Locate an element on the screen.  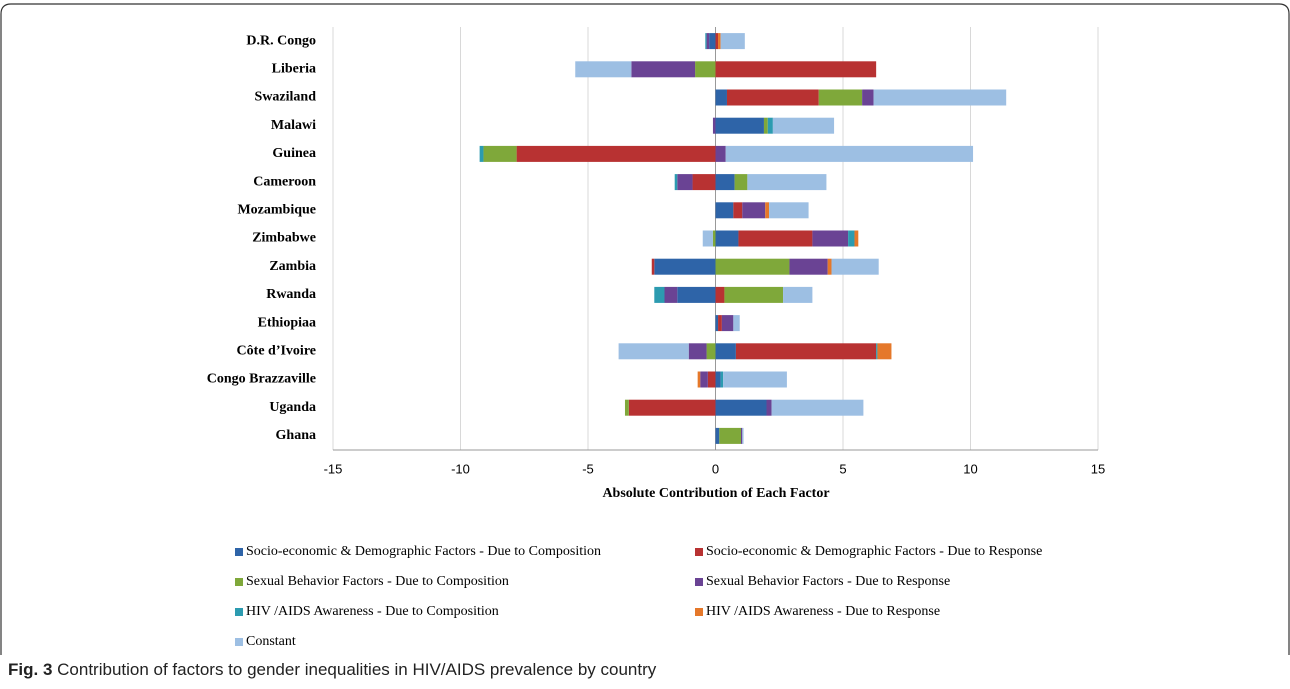
y-tick-label: Zambia is located at coordinates (292, 266).